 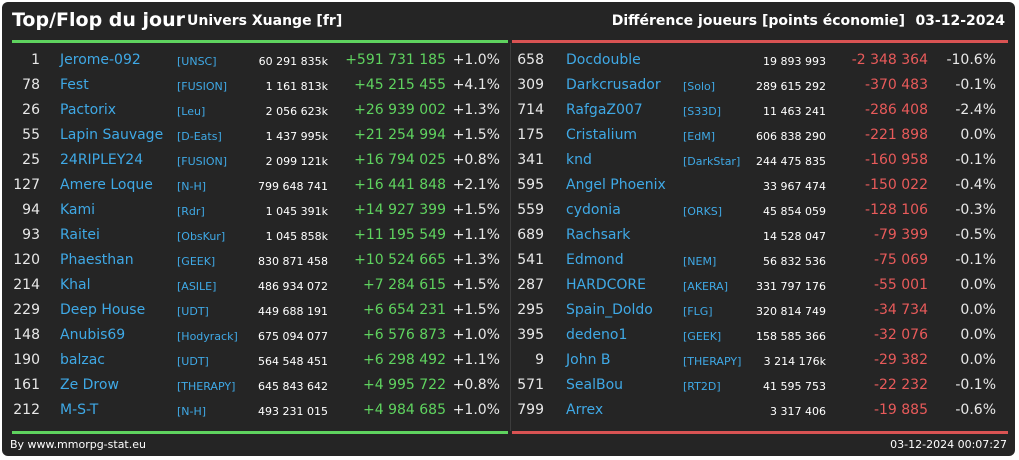 What do you see at coordinates (791, 311) in the screenshot?
I see `player-points: 320 814 749` at bounding box center [791, 311].